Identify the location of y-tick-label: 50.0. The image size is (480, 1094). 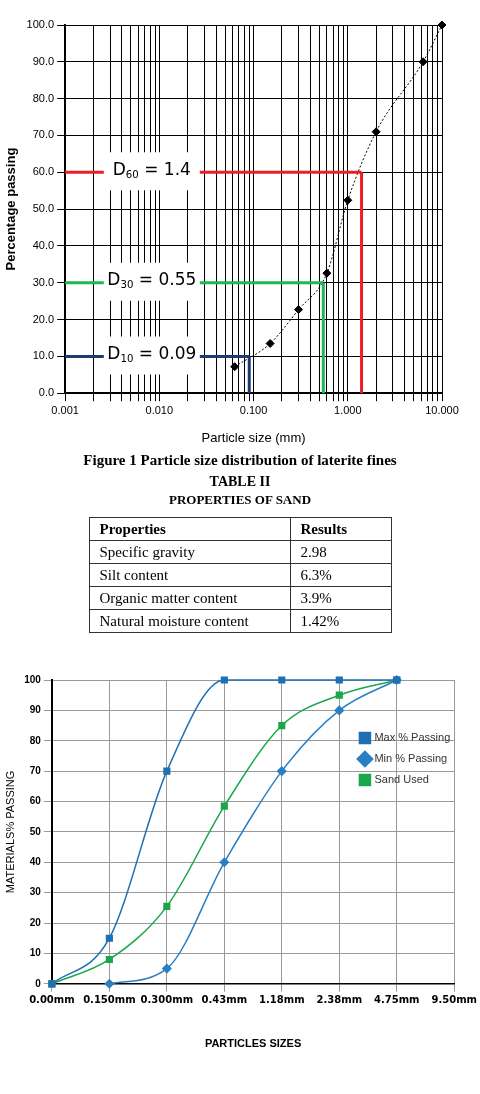
(43, 208).